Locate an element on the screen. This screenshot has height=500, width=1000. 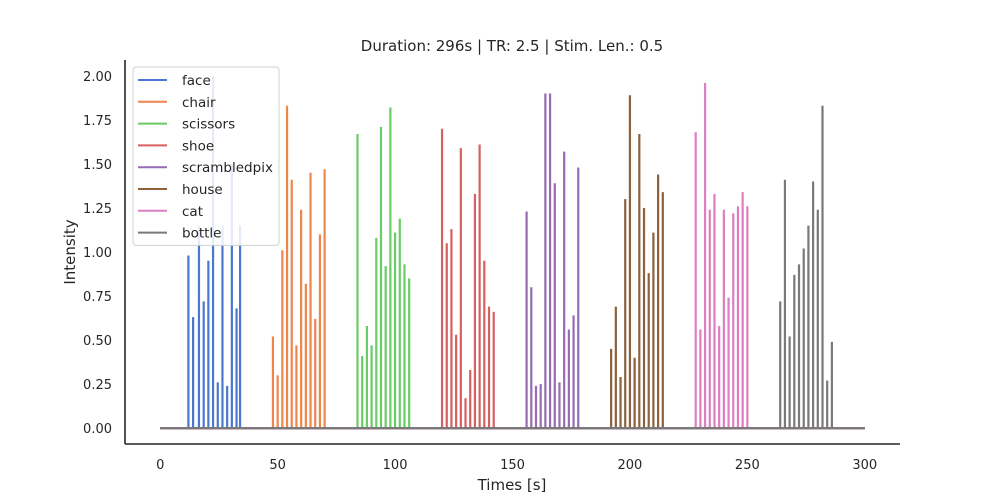
series-cat is located at coordinates (721, 255).